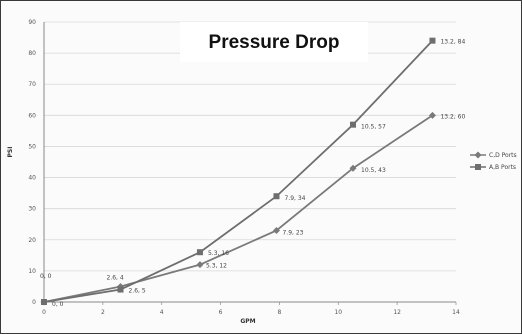  Describe the element at coordinates (218, 253) in the screenshot. I see `data-label: 5.3, 16` at that location.